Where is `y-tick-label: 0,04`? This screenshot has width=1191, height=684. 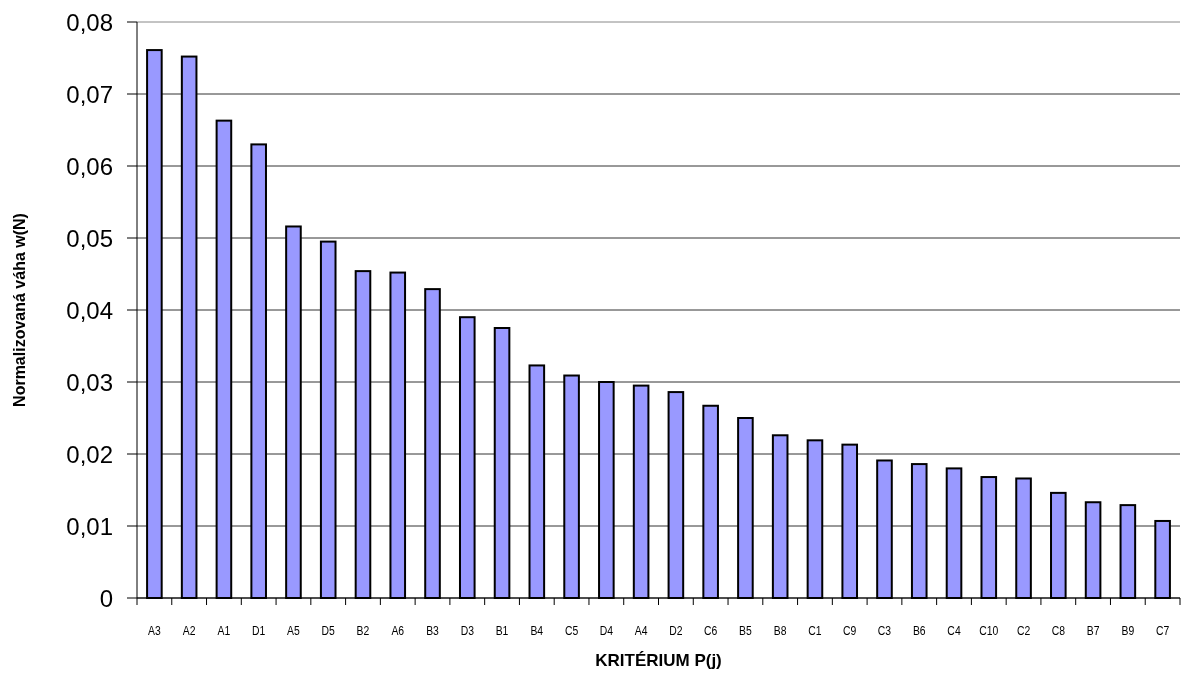 y-tick-label: 0,04 is located at coordinates (89, 310).